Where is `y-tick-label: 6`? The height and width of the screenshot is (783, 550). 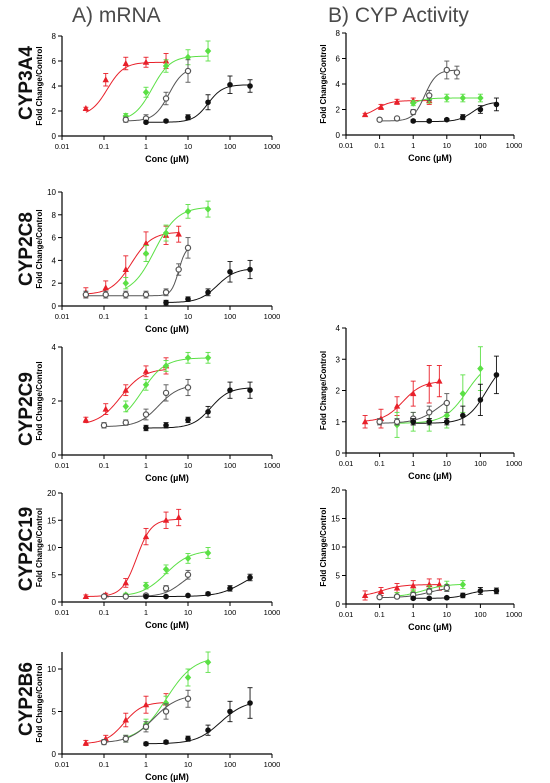 y-tick-label: 6 is located at coordinates (338, 59).